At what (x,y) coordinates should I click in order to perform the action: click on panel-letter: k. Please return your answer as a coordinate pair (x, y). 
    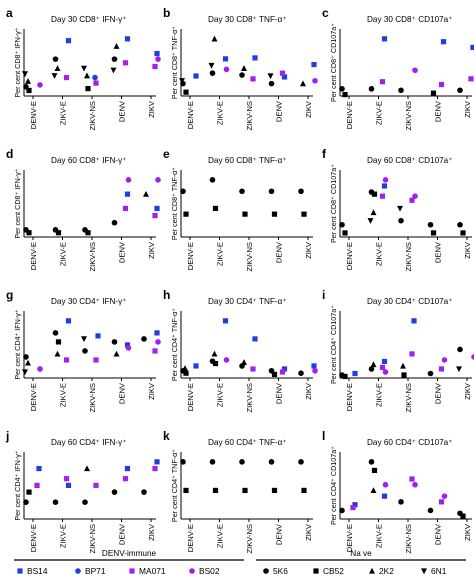
    Looking at the image, I should click on (166, 436).